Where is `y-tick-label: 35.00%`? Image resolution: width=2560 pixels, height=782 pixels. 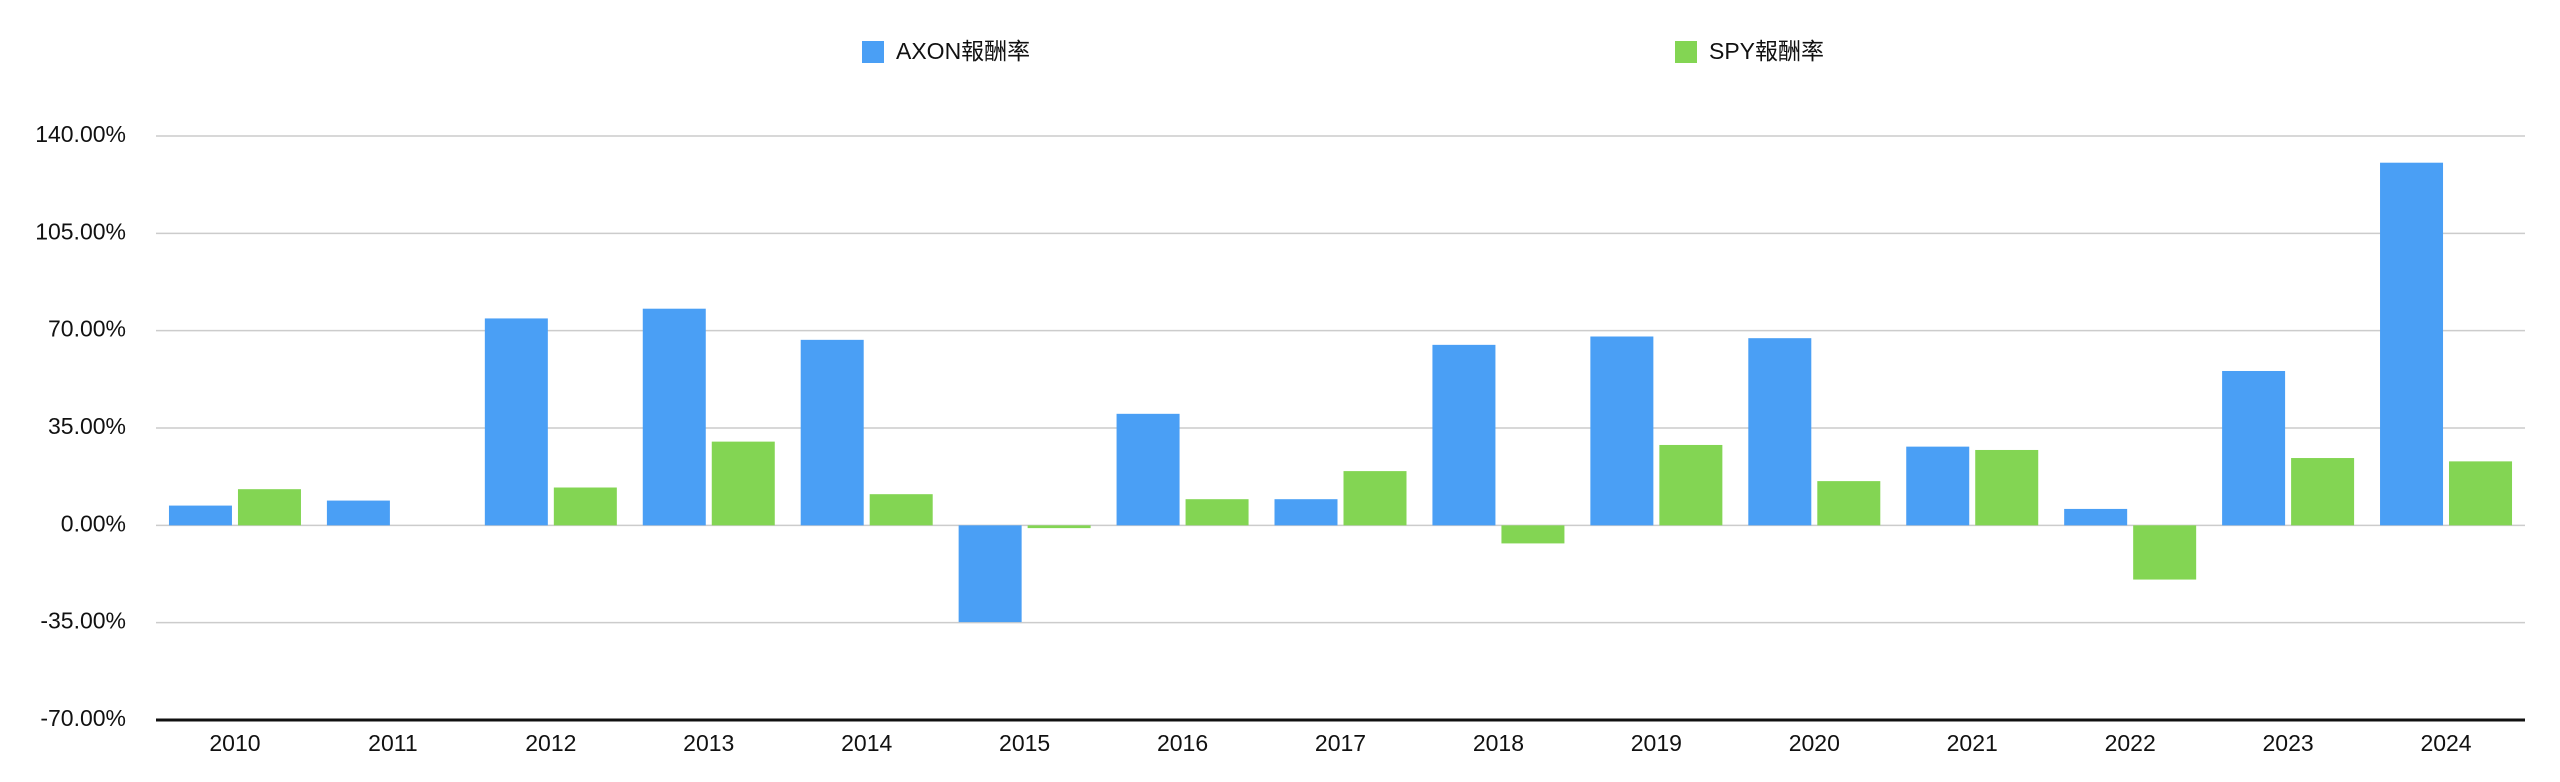
y-tick-label: 35.00% is located at coordinates (87, 426).